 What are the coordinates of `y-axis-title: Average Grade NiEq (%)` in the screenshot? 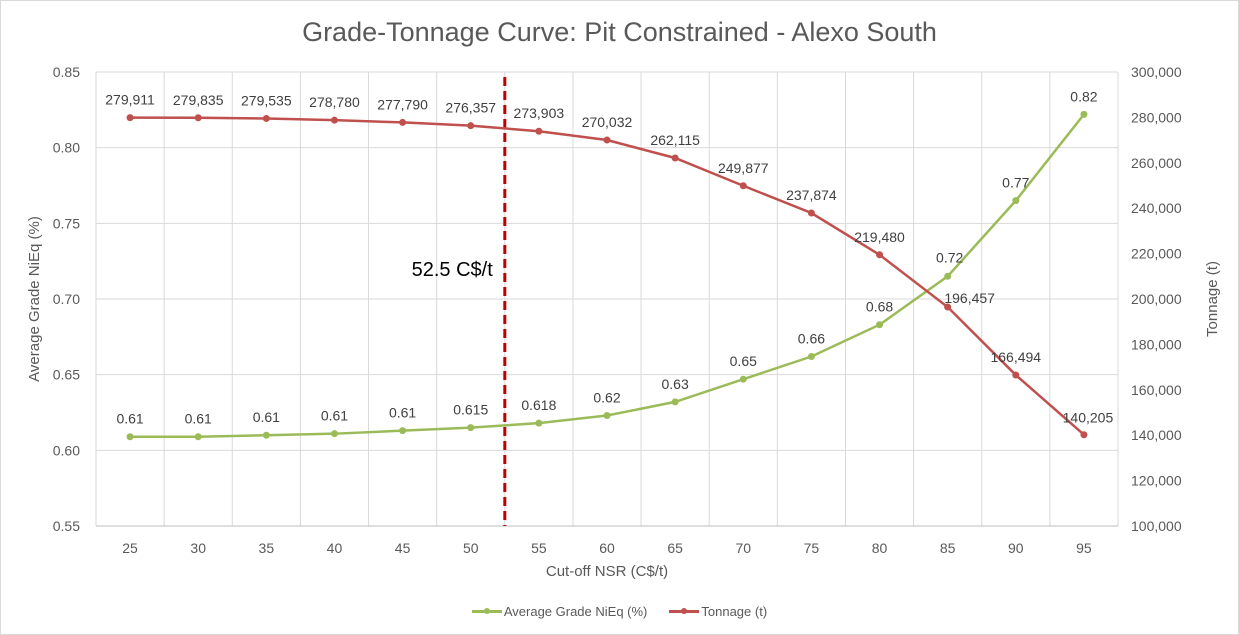 It's located at (34, 299).